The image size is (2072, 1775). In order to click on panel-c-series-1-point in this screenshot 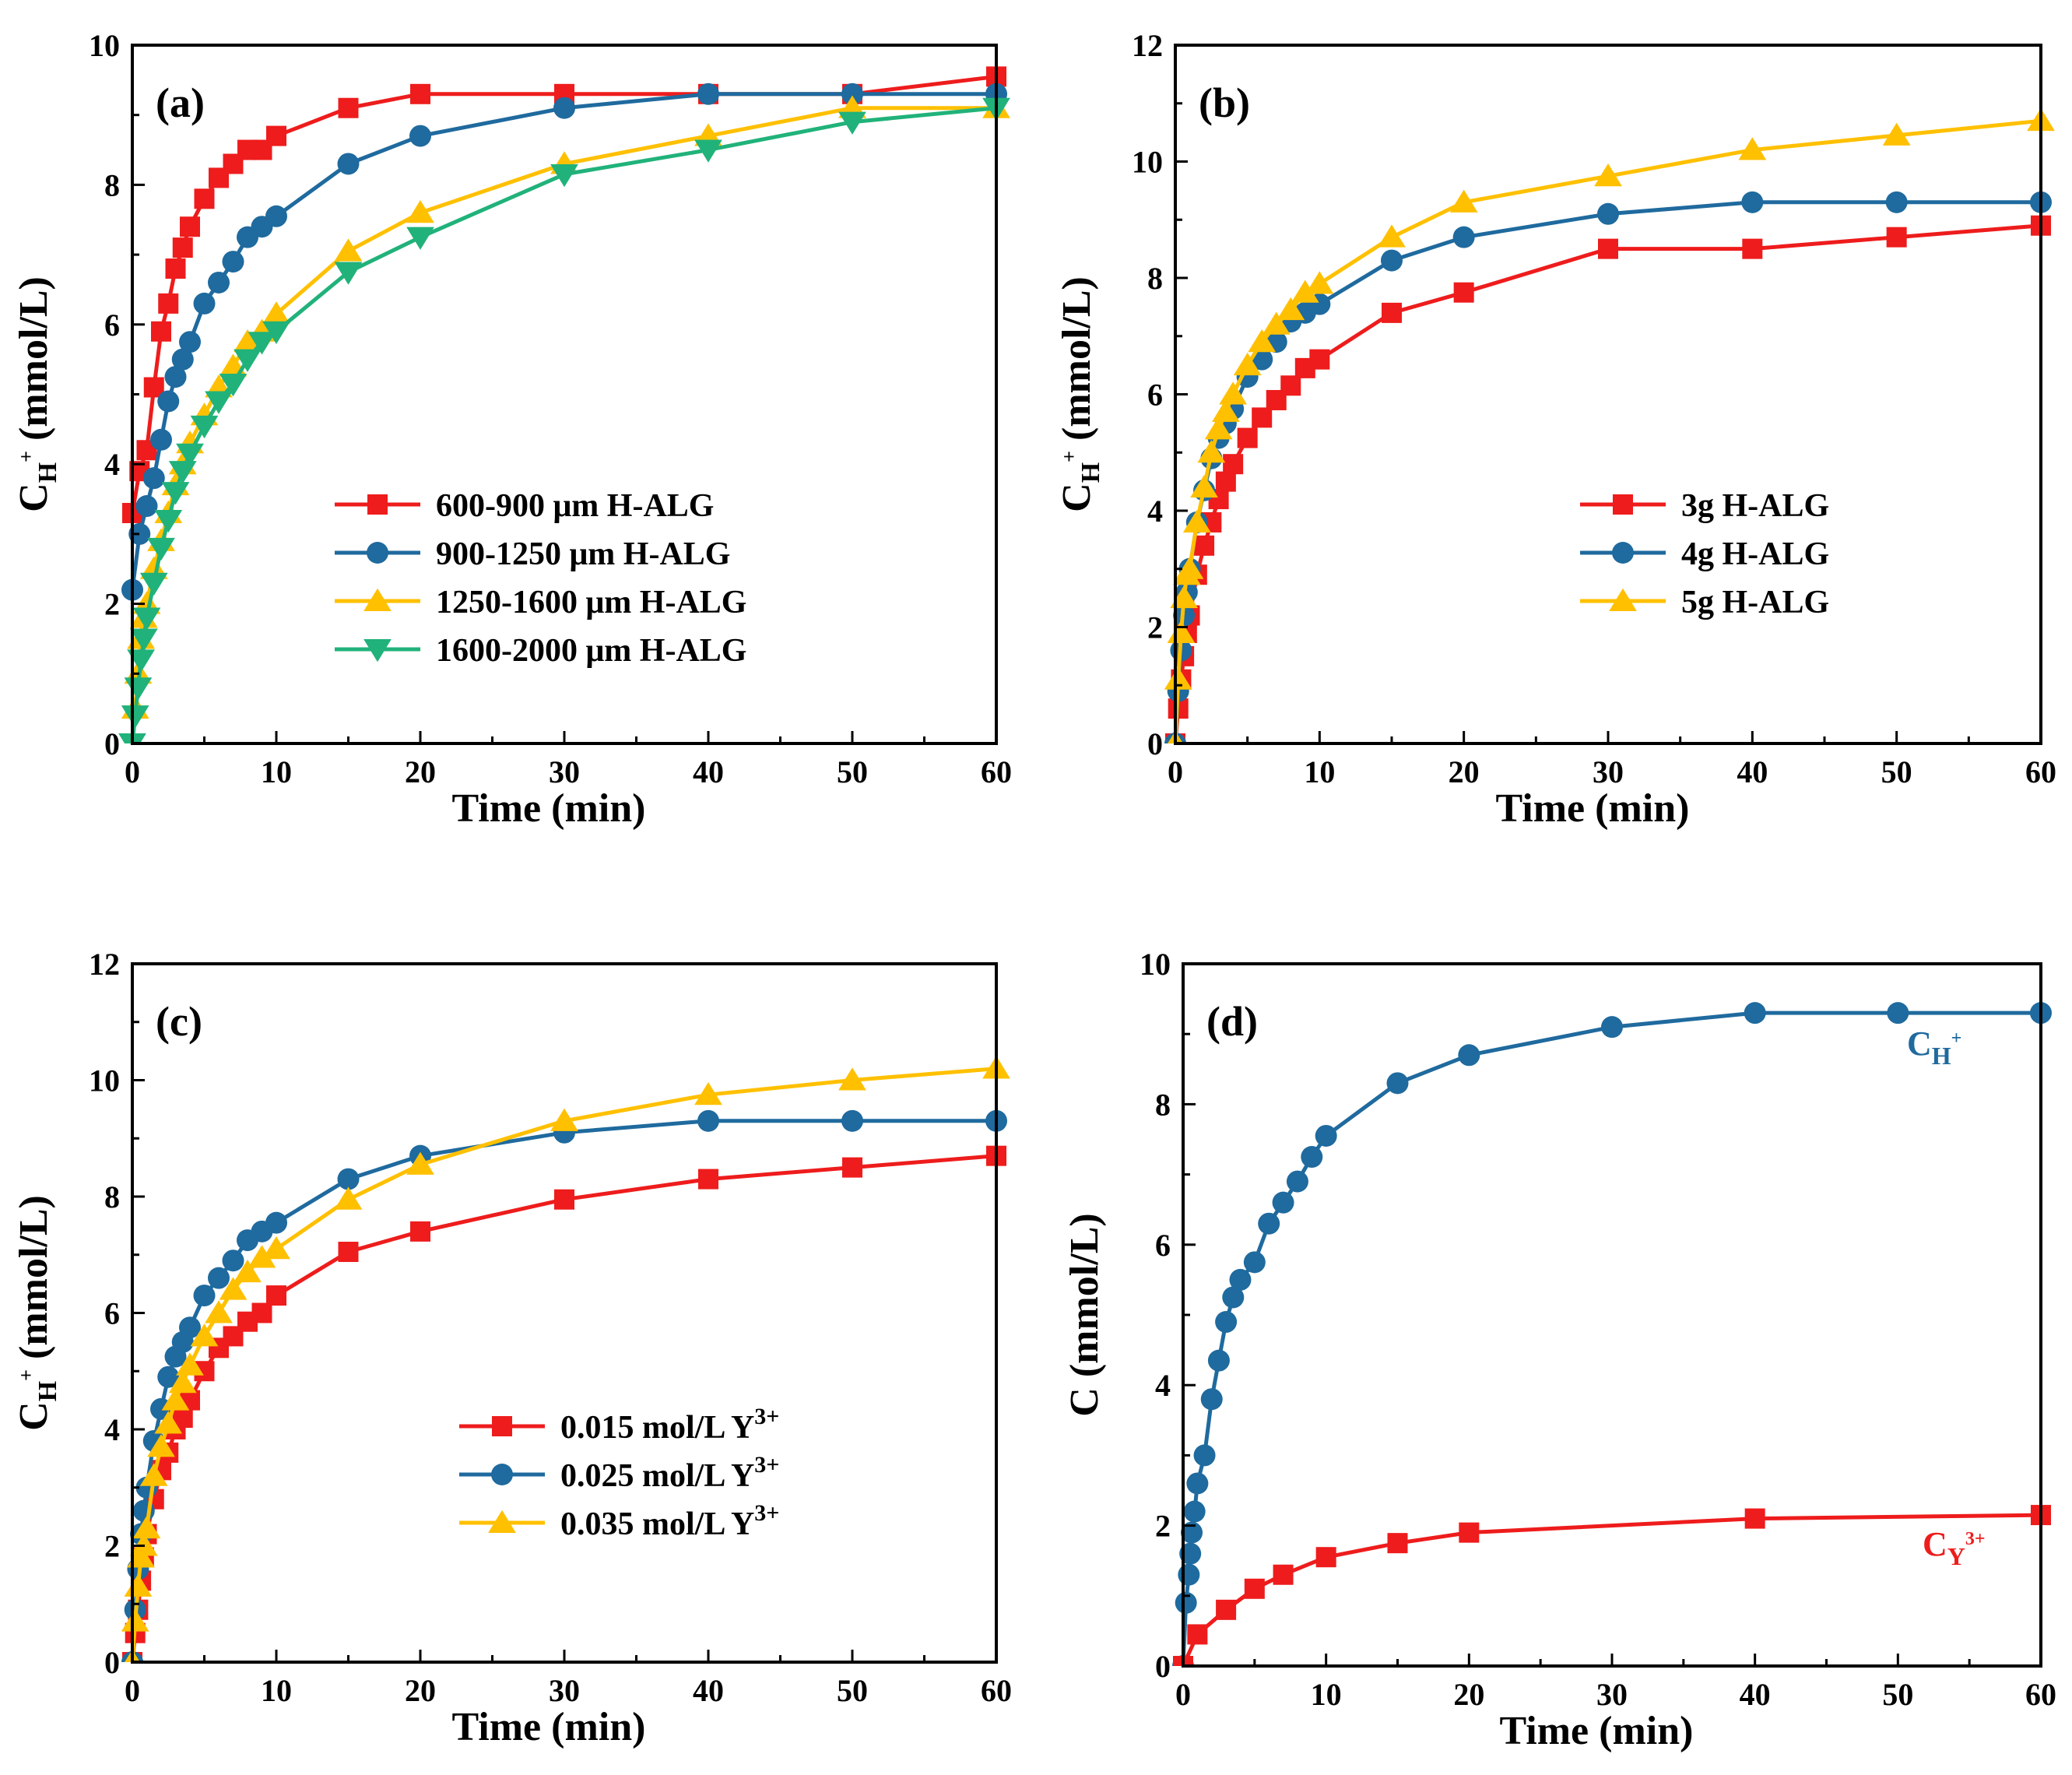, I will do `click(276, 1295)`.